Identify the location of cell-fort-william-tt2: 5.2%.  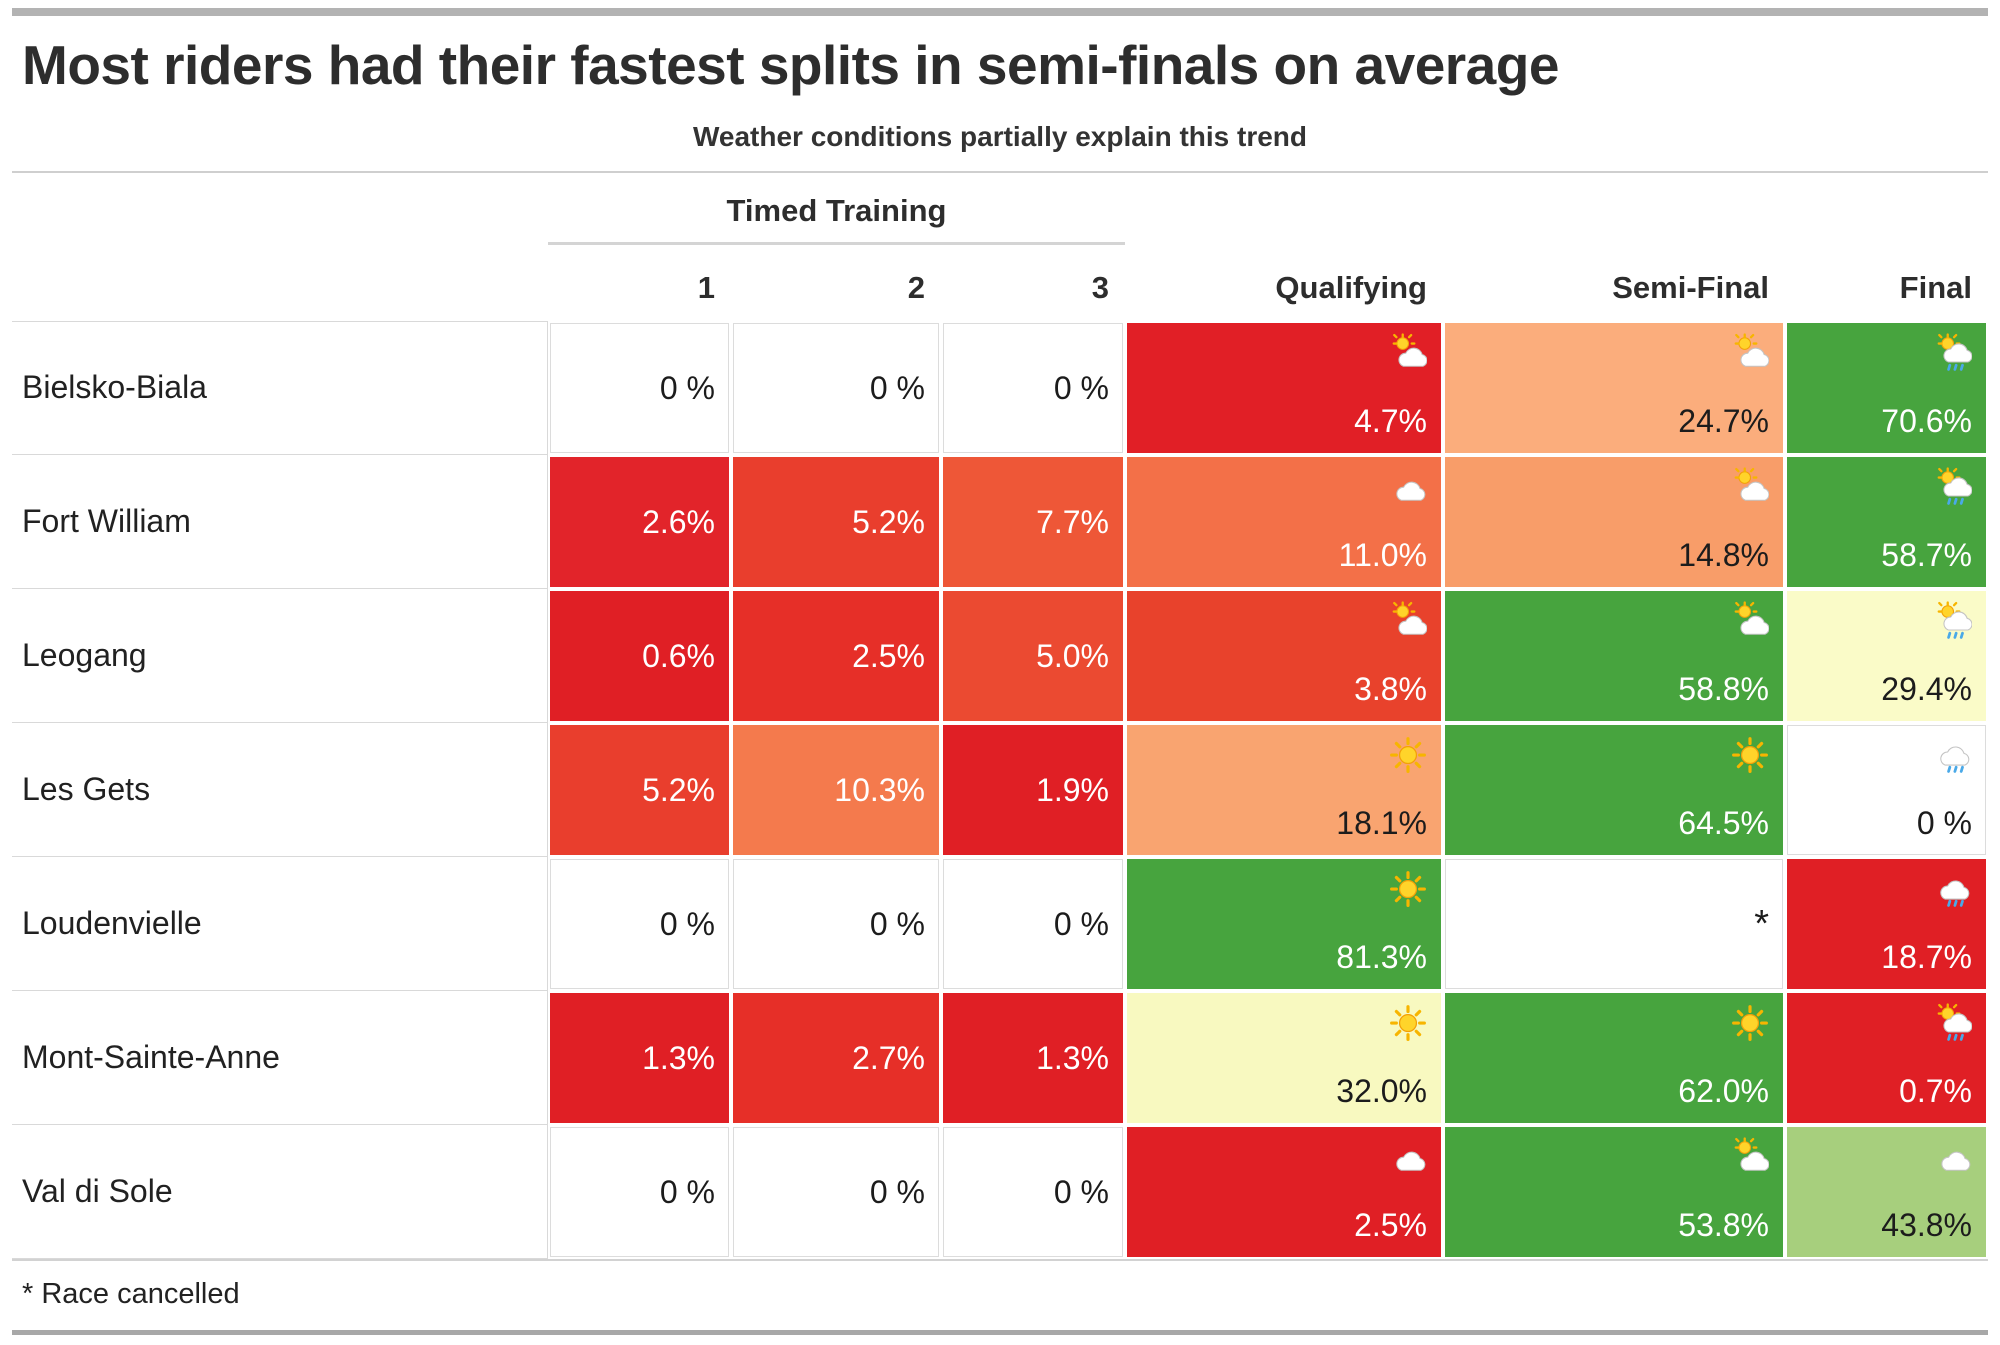
(836, 521).